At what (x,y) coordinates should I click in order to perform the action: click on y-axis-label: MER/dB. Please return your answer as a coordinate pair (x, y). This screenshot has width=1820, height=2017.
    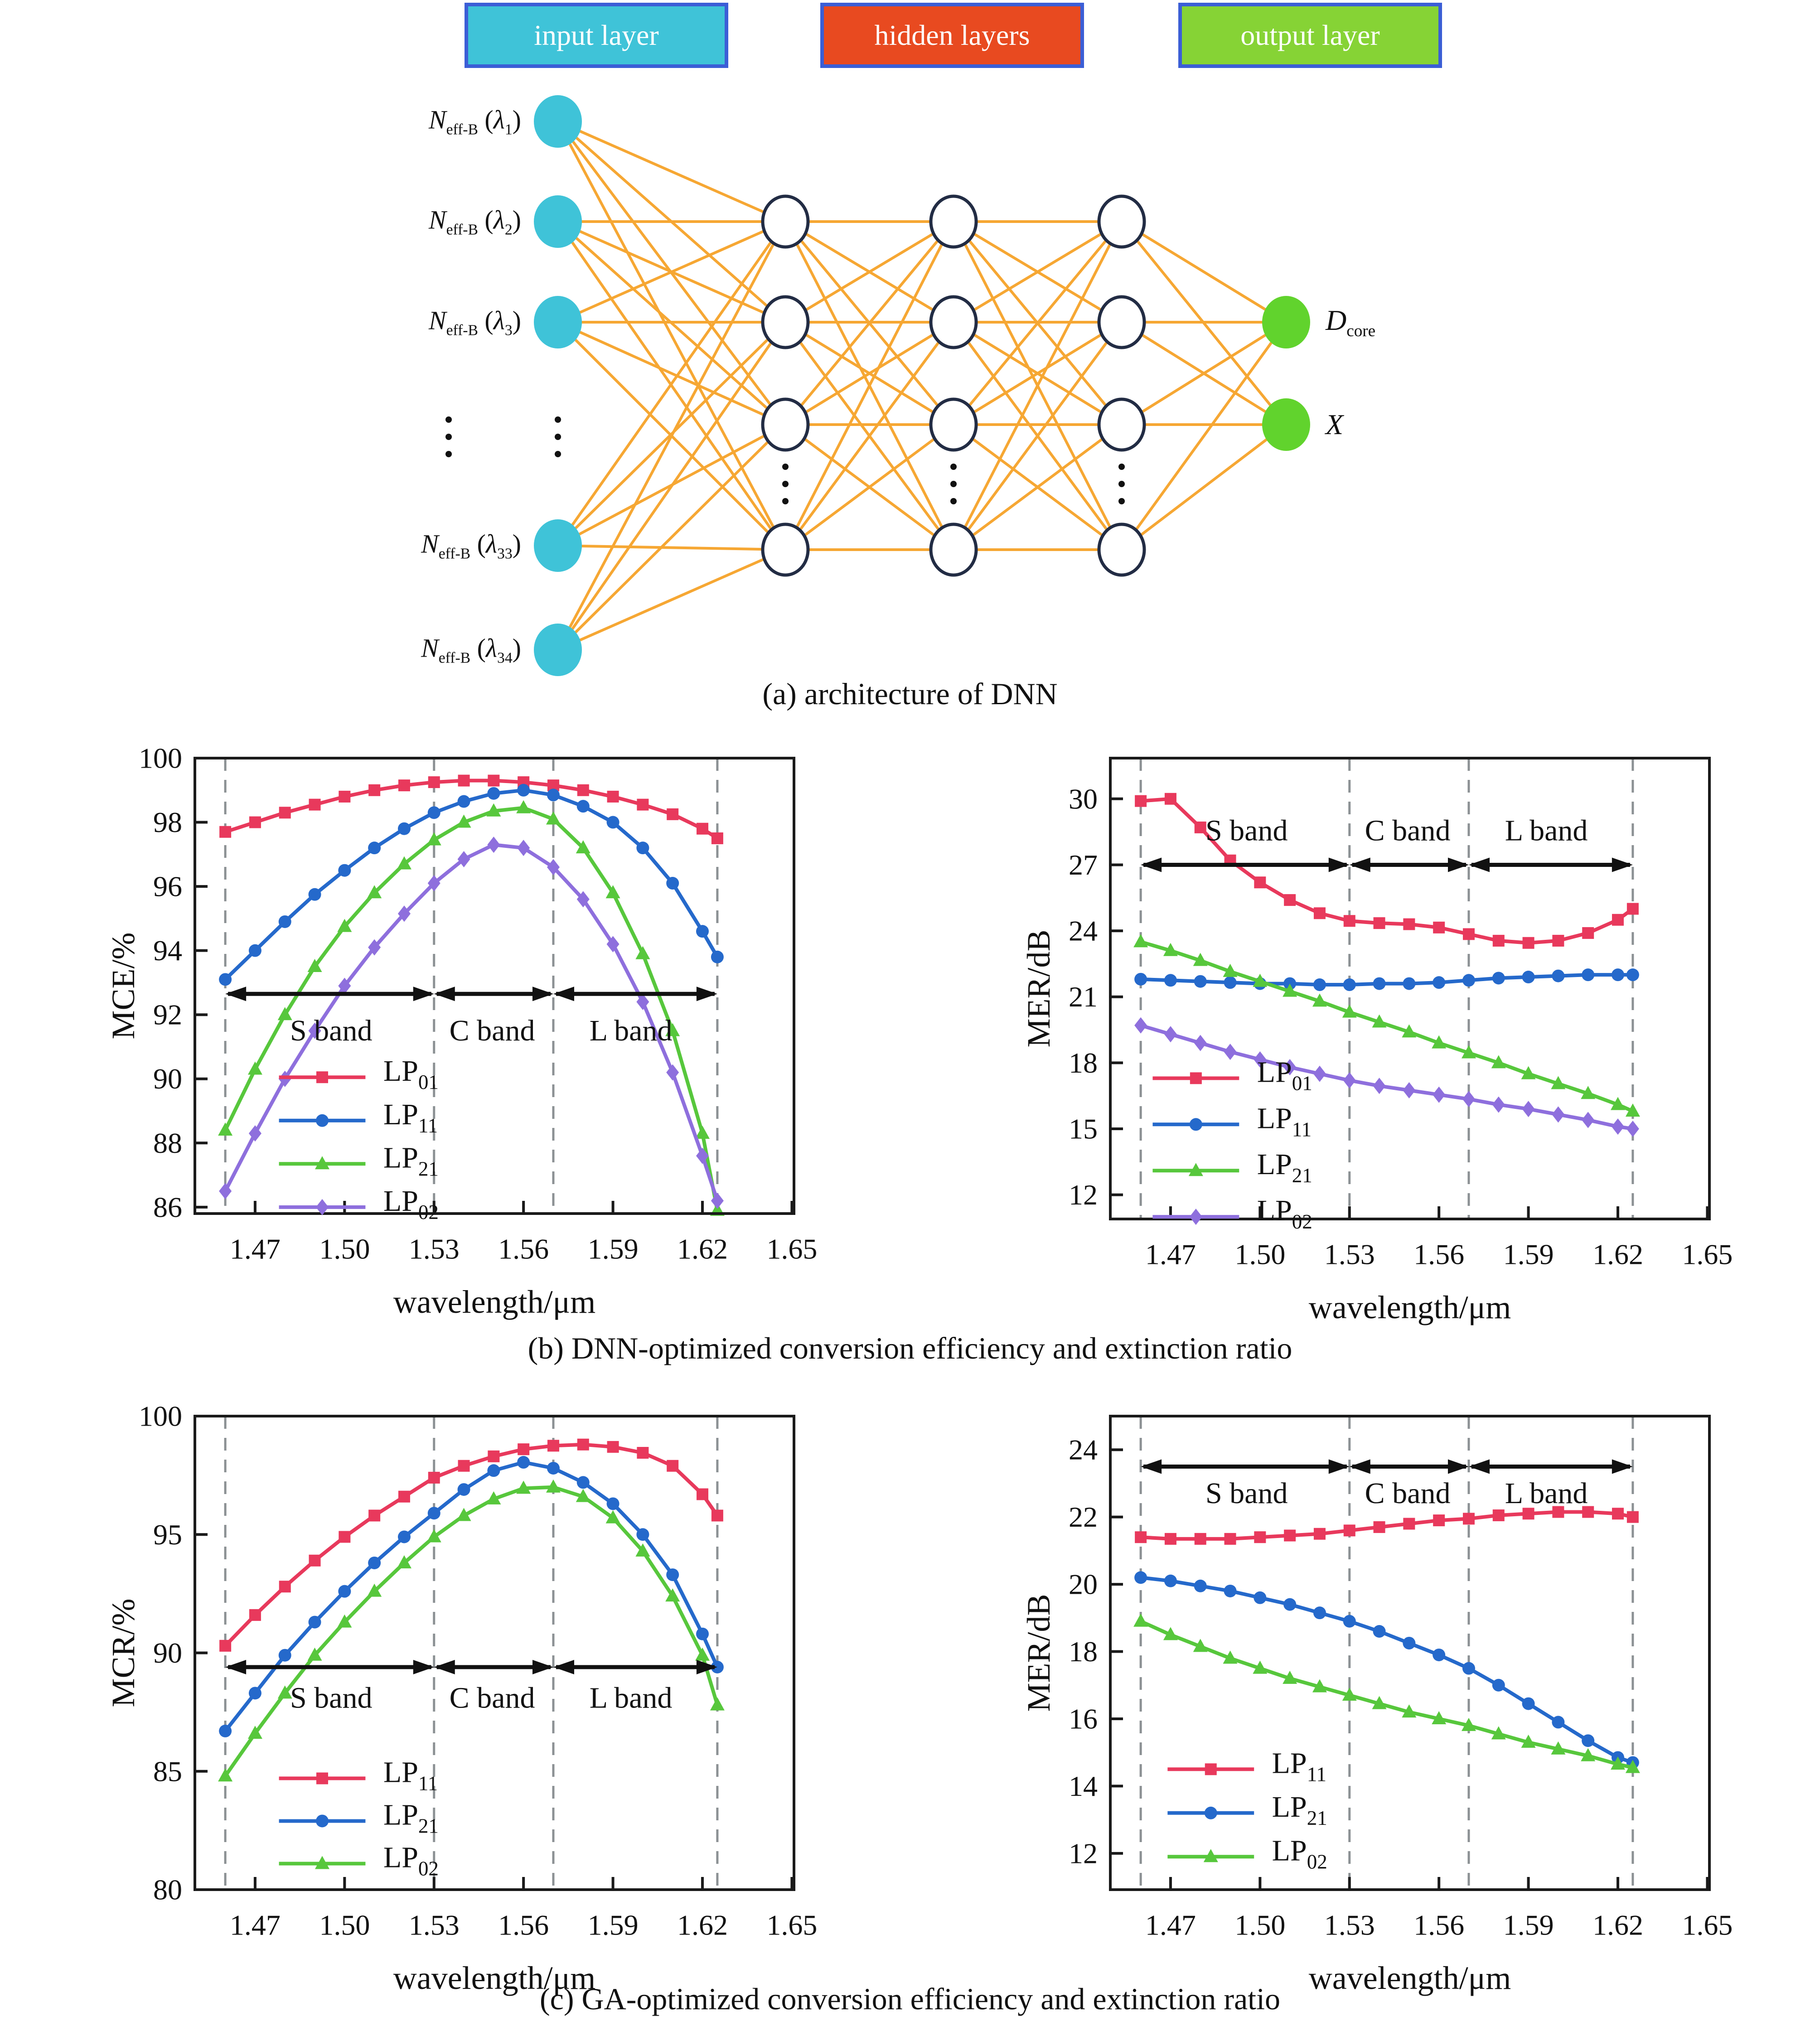
    Looking at the image, I should click on (1039, 1653).